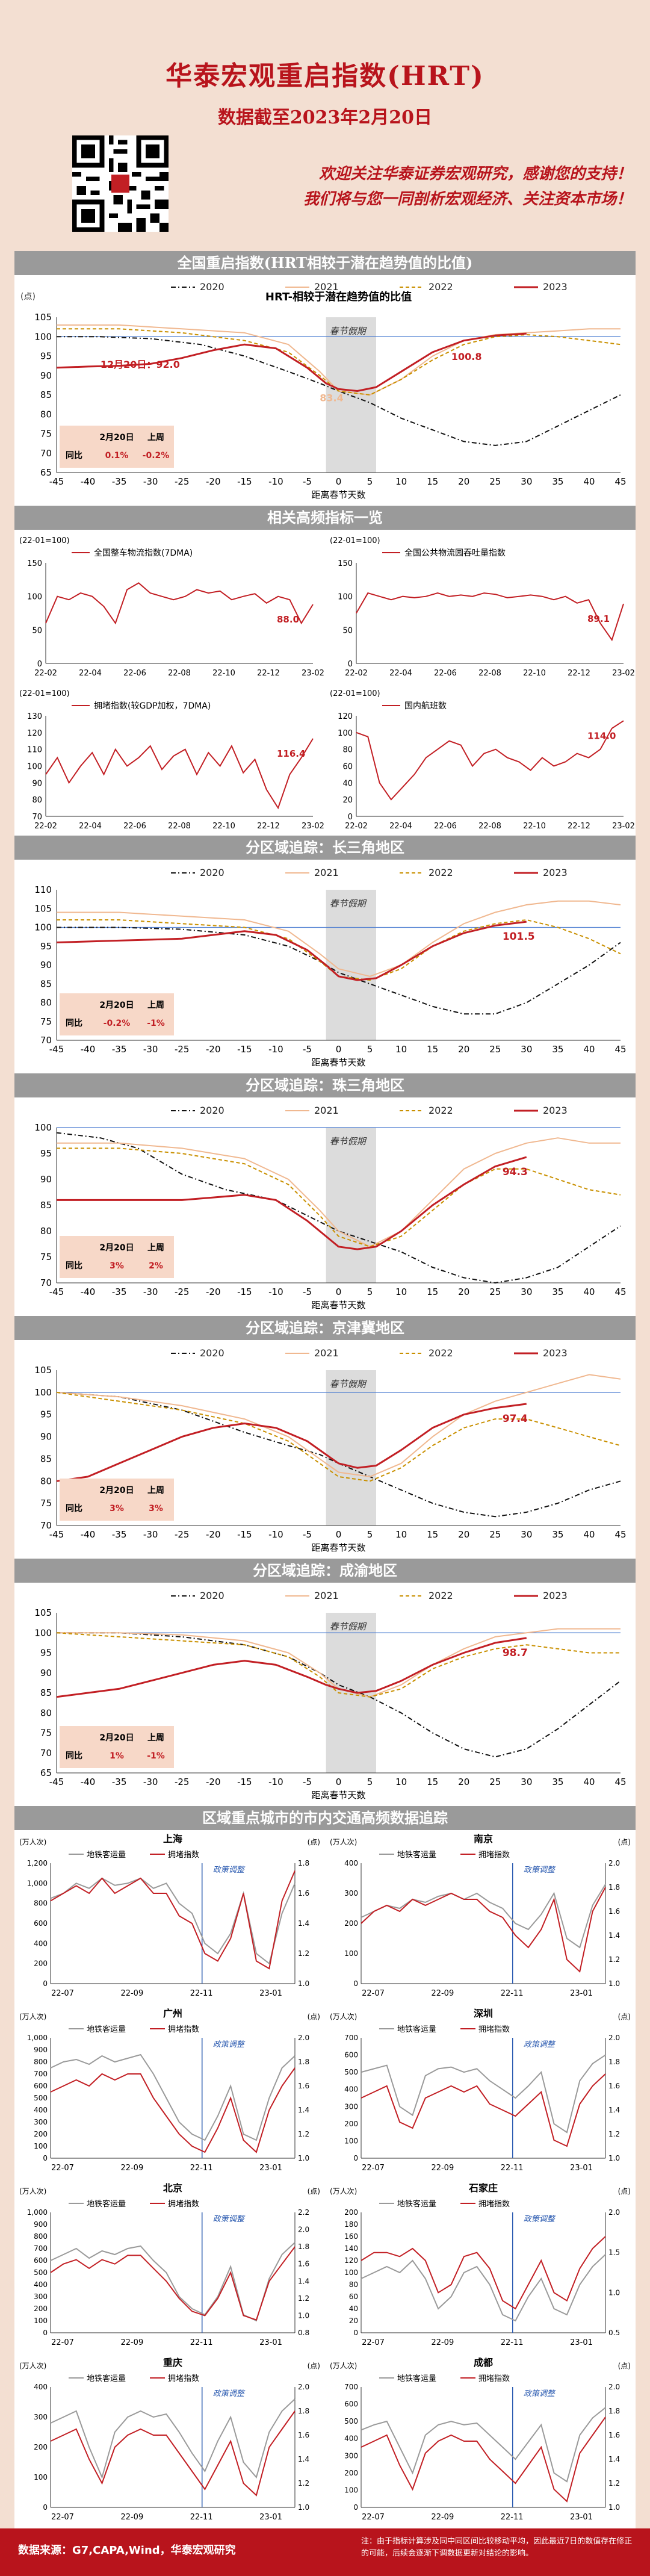 This screenshot has height=2576, width=650. What do you see at coordinates (173, 1839) in the screenshot?
I see `city-title: 上海` at bounding box center [173, 1839].